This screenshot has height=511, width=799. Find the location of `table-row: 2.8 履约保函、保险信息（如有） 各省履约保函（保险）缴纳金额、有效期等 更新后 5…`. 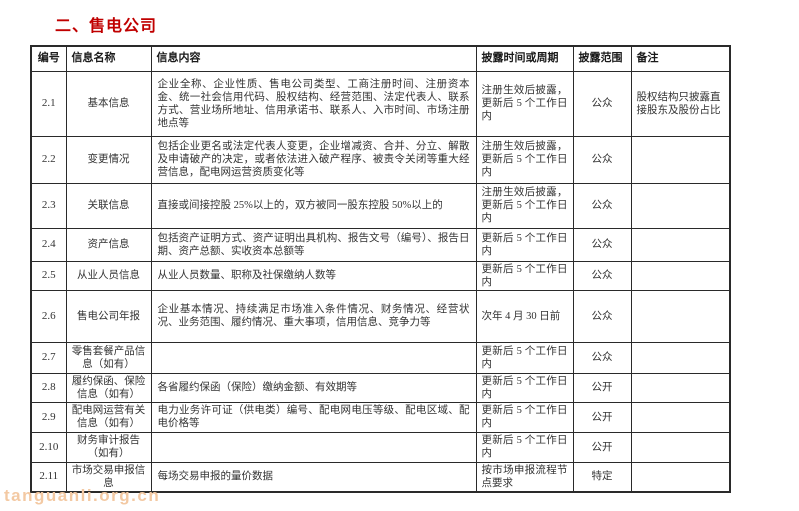

table-row: 2.8 履约保函、保险信息（如有） 各省履约保函（保险）缴纳金额、有效期等 更新后 5… is located at coordinates (380, 387).